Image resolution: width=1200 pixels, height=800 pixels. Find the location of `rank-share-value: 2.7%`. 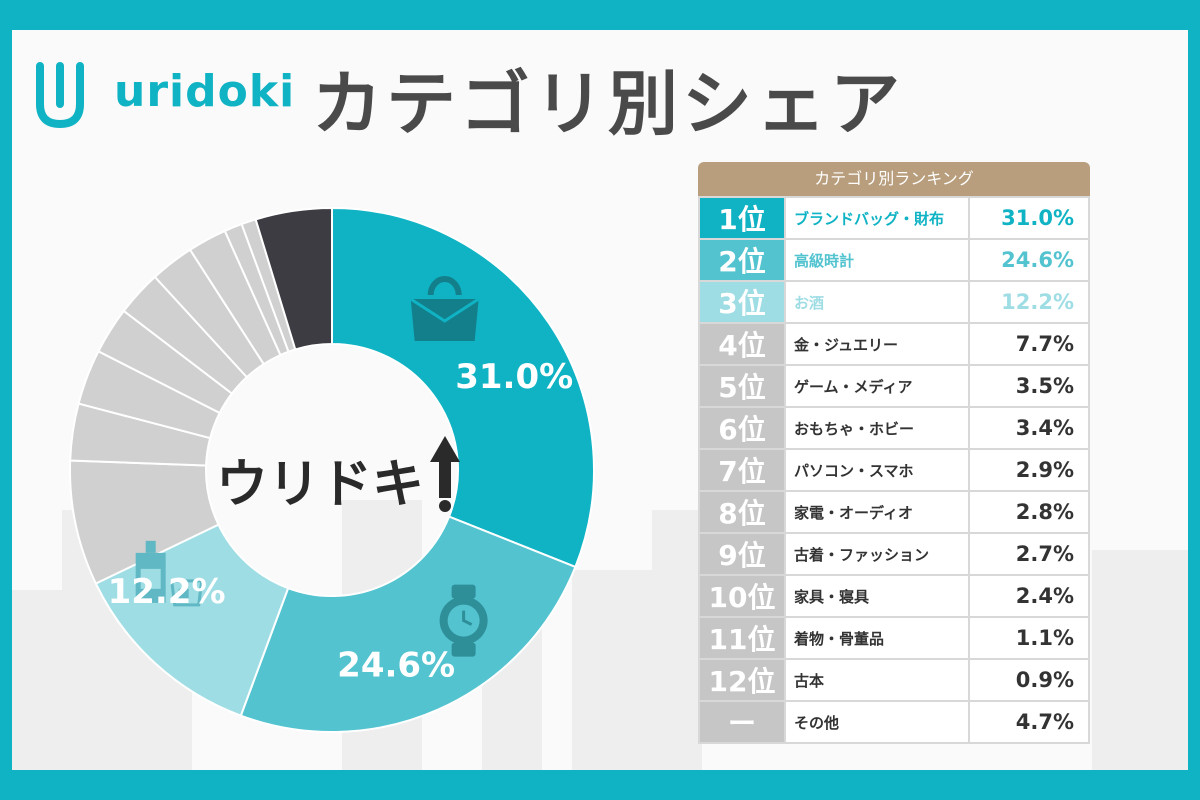

rank-share-value: 2.7% is located at coordinates (1029, 554).